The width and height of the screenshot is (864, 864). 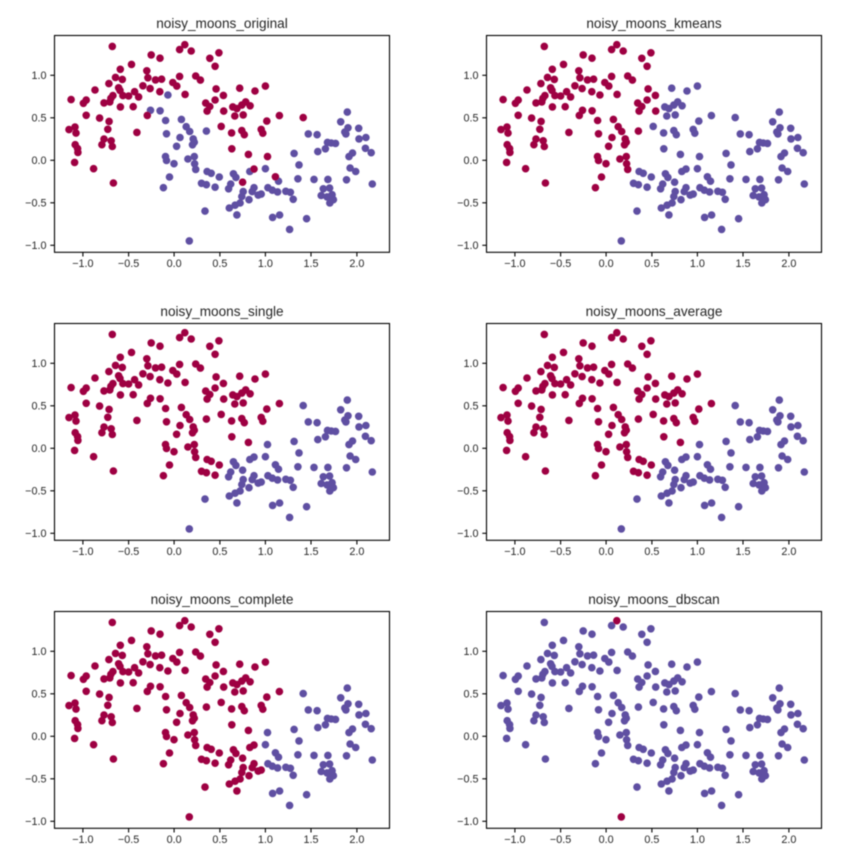 I want to click on svg-text: noisy_moons_kmeans, so click(x=653, y=23).